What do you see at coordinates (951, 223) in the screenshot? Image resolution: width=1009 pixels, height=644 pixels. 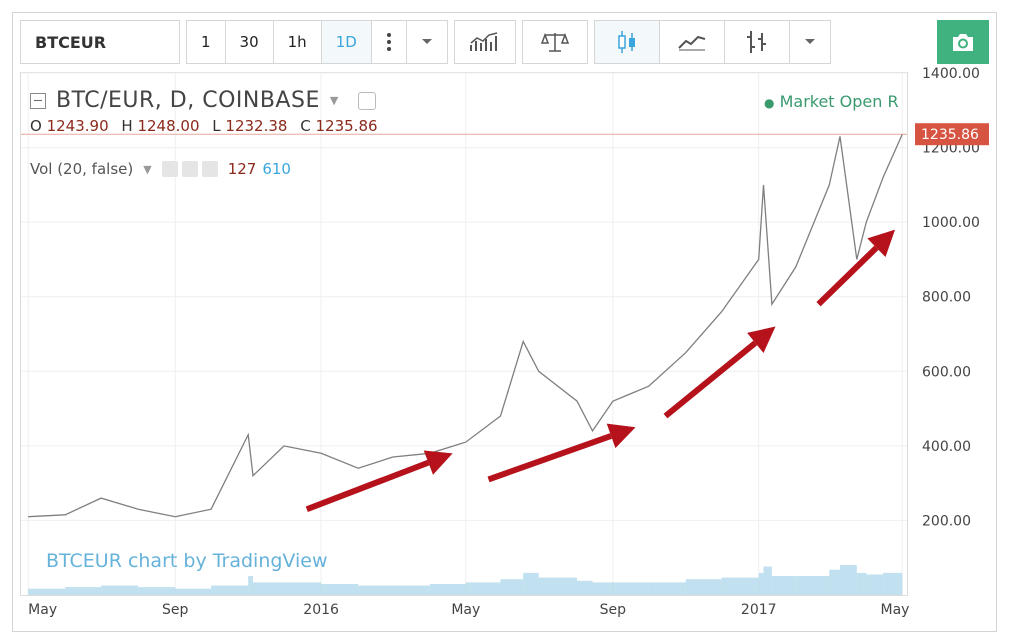 I see `y-tick-label: 1000.00` at bounding box center [951, 223].